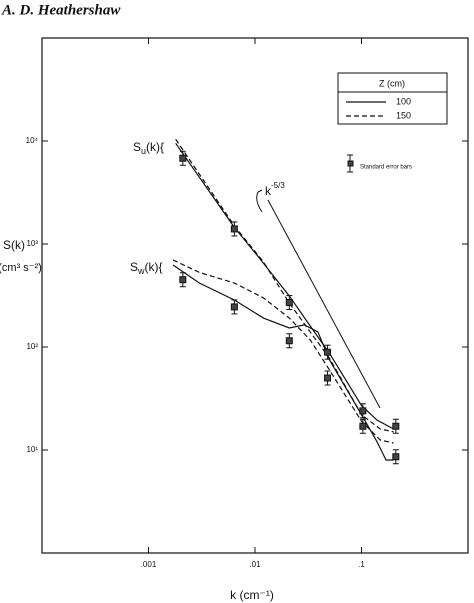 The width and height of the screenshot is (474, 603). What do you see at coordinates (392, 83) in the screenshot?
I see `legend-title: Z (cm)` at bounding box center [392, 83].